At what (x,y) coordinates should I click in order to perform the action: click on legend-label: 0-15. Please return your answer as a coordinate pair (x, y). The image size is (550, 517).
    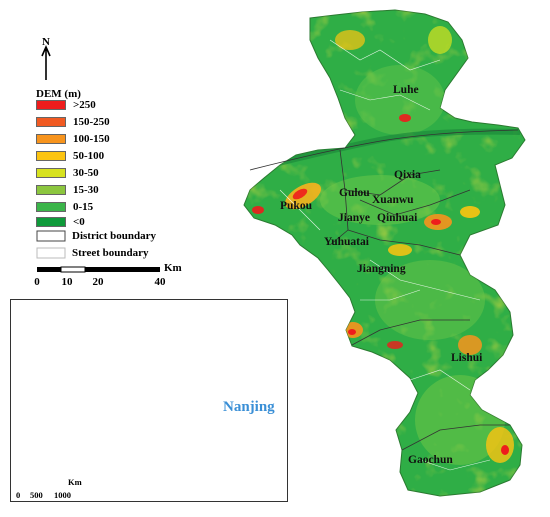
    Looking at the image, I should click on (83, 207).